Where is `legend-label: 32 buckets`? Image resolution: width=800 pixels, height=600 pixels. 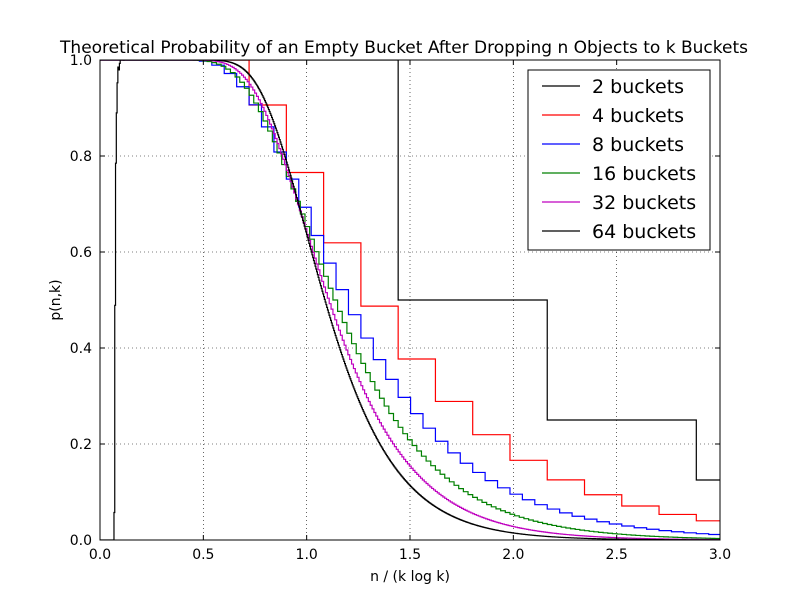 legend-label: 32 buckets is located at coordinates (644, 203).